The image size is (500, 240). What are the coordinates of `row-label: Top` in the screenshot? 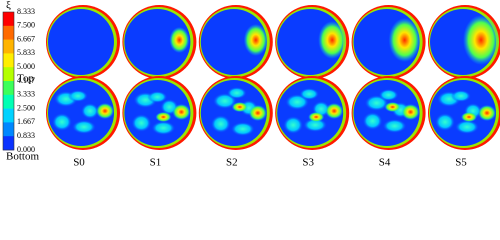 It's located at (25, 79).